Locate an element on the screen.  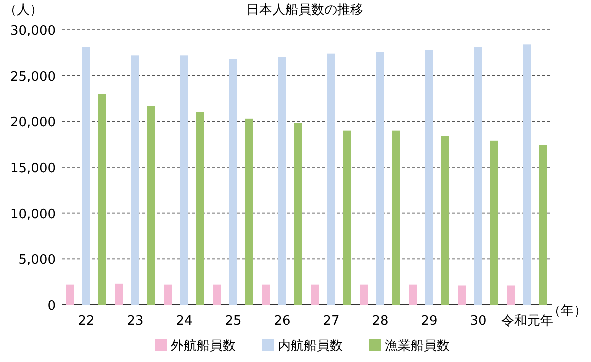
x-tick-label: 30 is located at coordinates (478, 321).